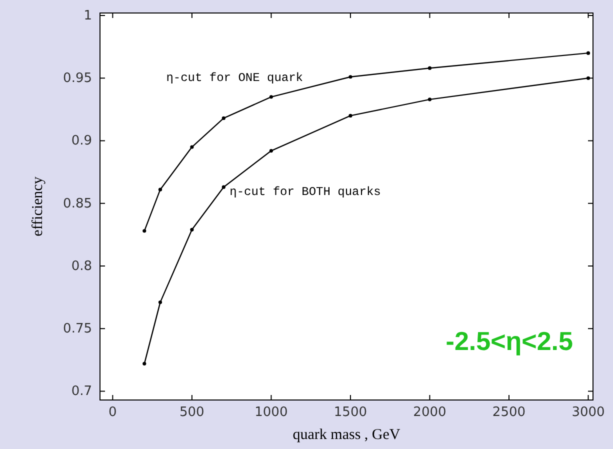  Describe the element at coordinates (351, 412) in the screenshot. I see `x-tick-label: 1500` at that location.